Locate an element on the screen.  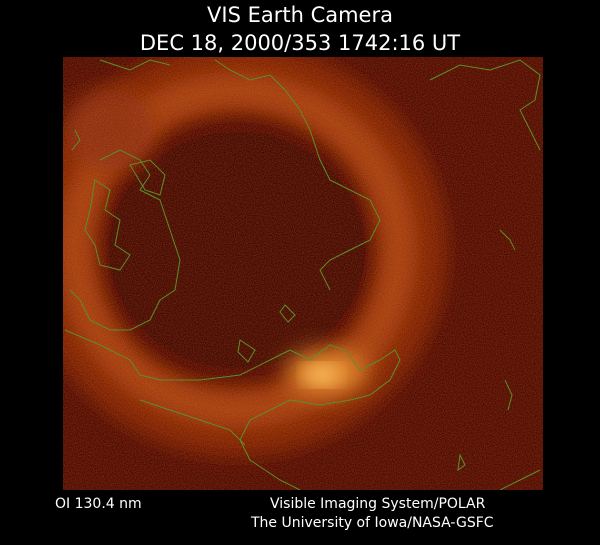
instrument: Visible Imaging System/POLAR is located at coordinates (378, 504).